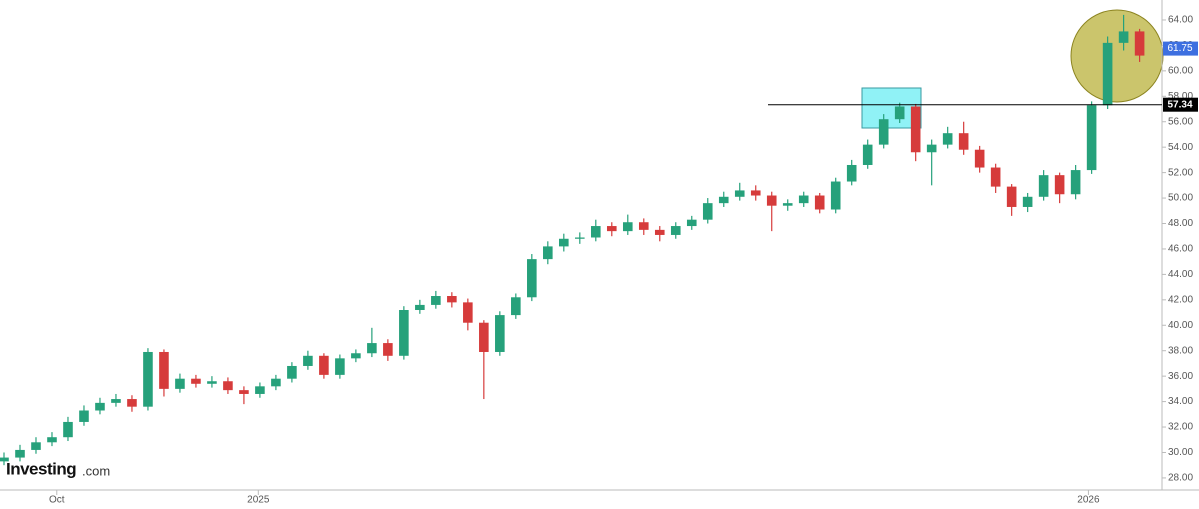 The image size is (1199, 509). I want to click on y-tick-label: 60.00, so click(1180, 70).